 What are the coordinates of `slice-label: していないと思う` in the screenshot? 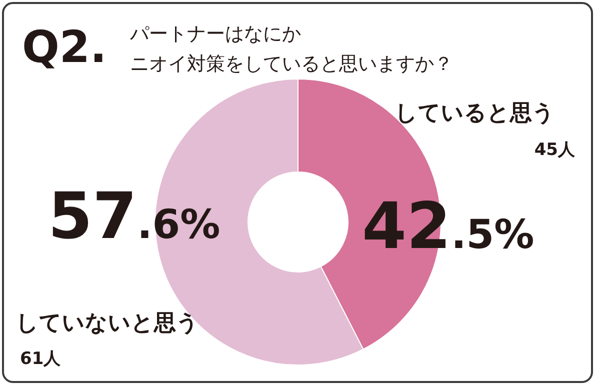 It's located at (107, 323).